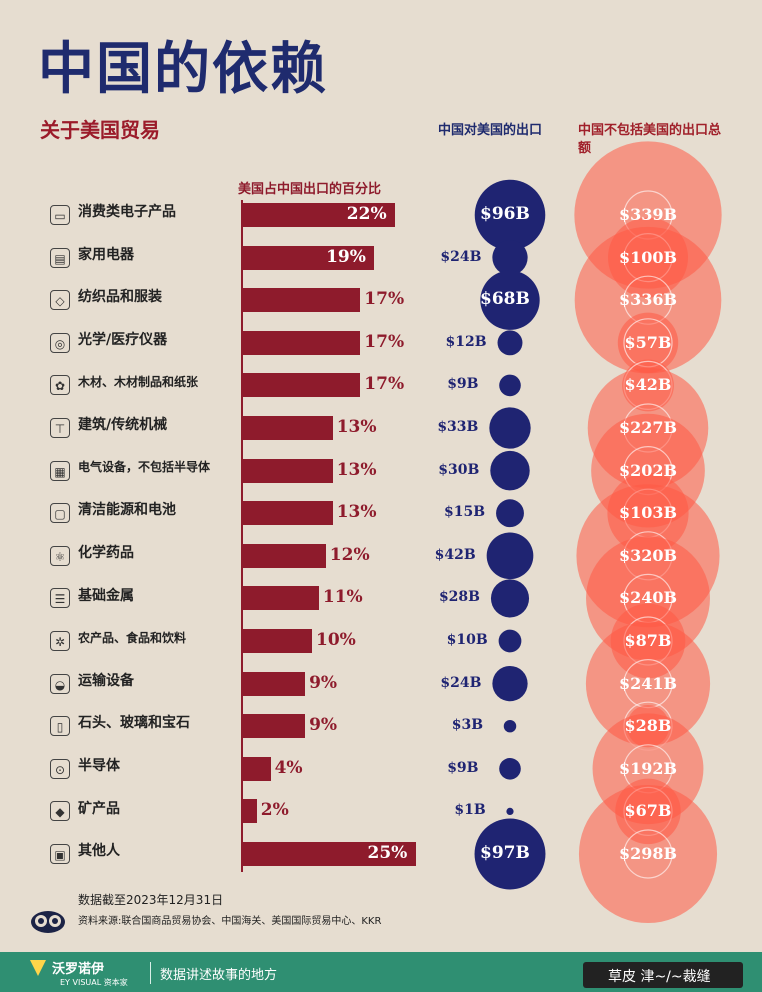  Describe the element at coordinates (648, 342) in the screenshot. I see `world-export-label: $57B` at that location.